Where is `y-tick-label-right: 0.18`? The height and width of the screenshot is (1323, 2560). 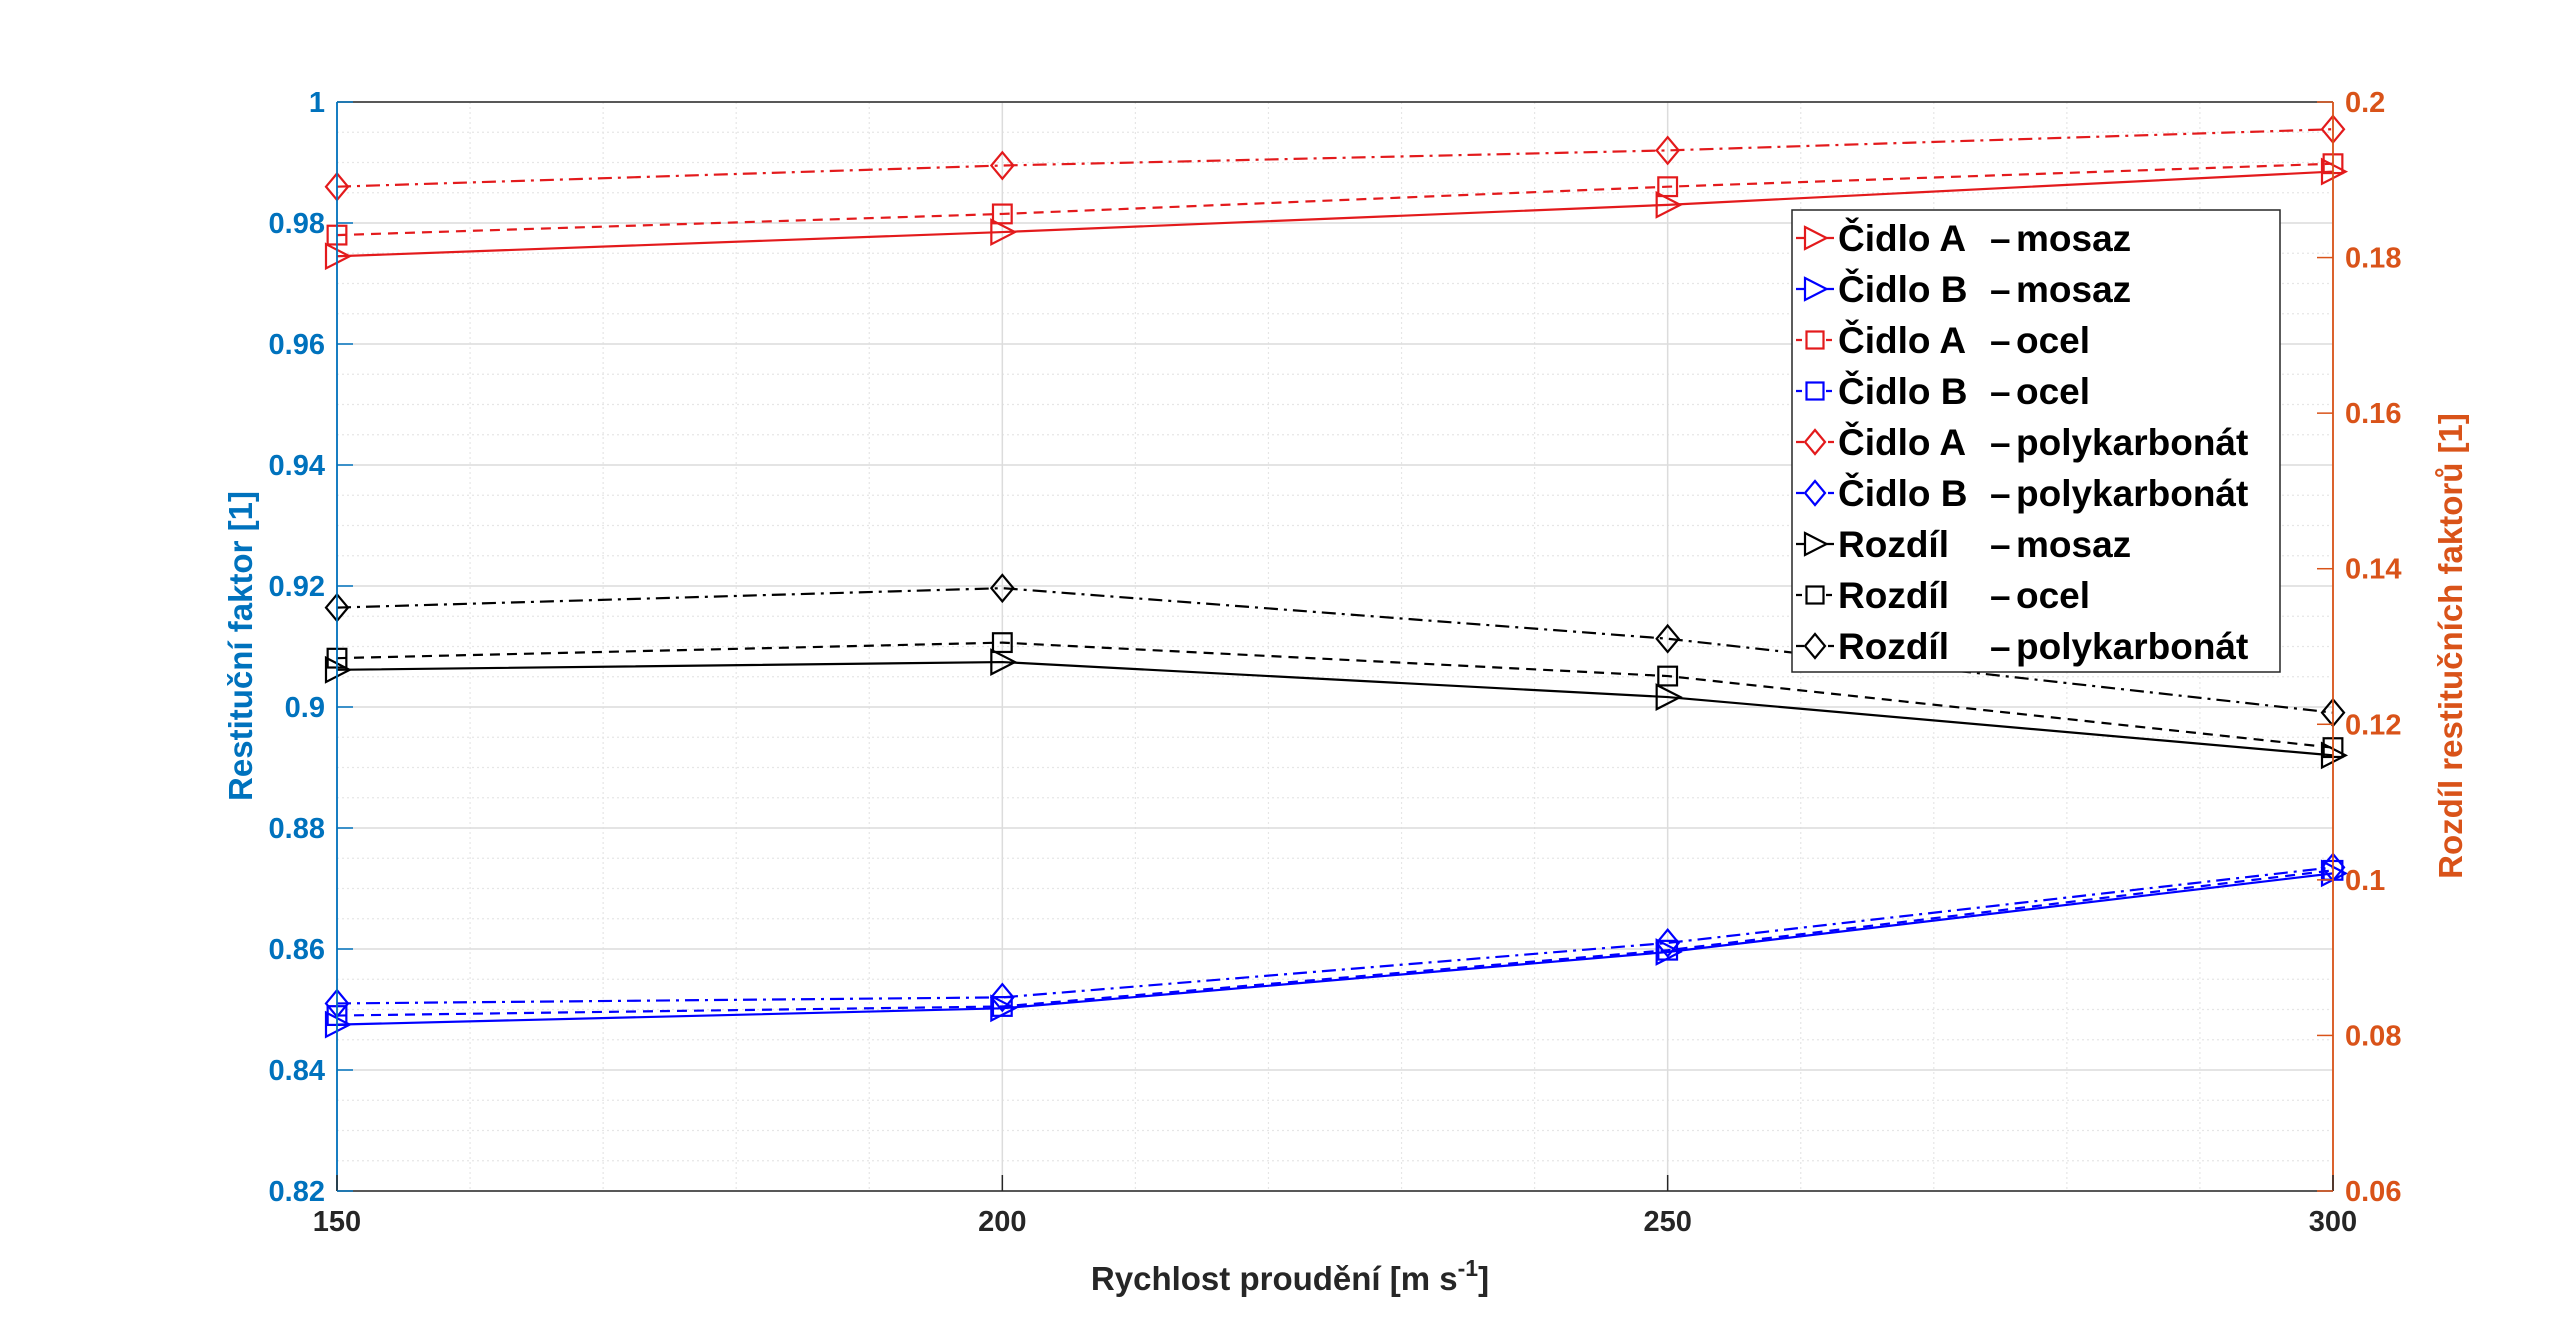 y-tick-label-right: 0.18 is located at coordinates (2373, 259).